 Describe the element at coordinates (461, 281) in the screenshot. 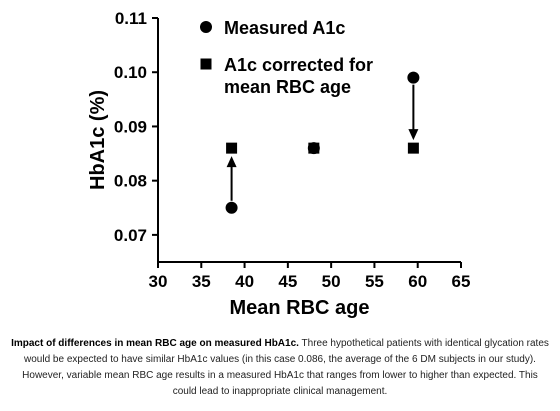

I see `x-tick-label: 65` at that location.